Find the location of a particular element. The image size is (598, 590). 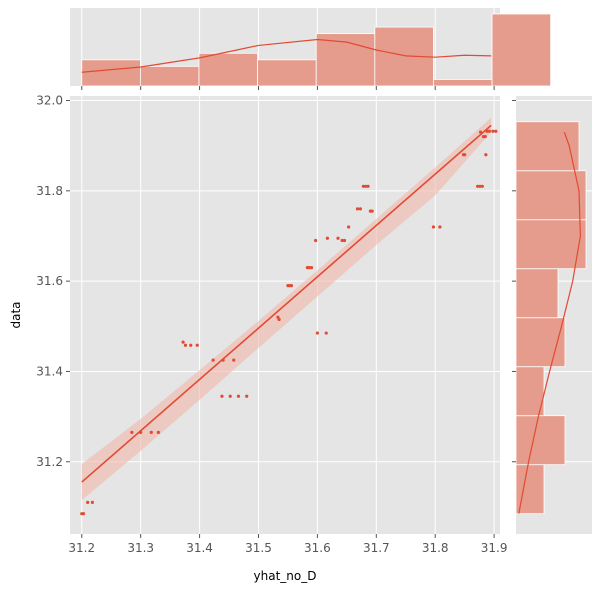

y-tick-label: 31.4 is located at coordinates (49, 371).